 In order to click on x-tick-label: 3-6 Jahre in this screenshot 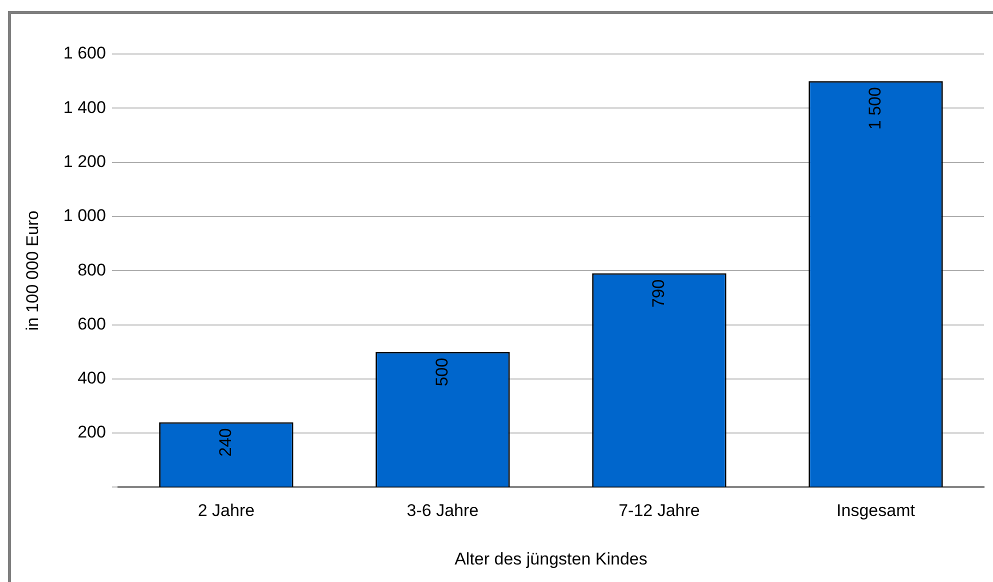, I will do `click(442, 510)`.